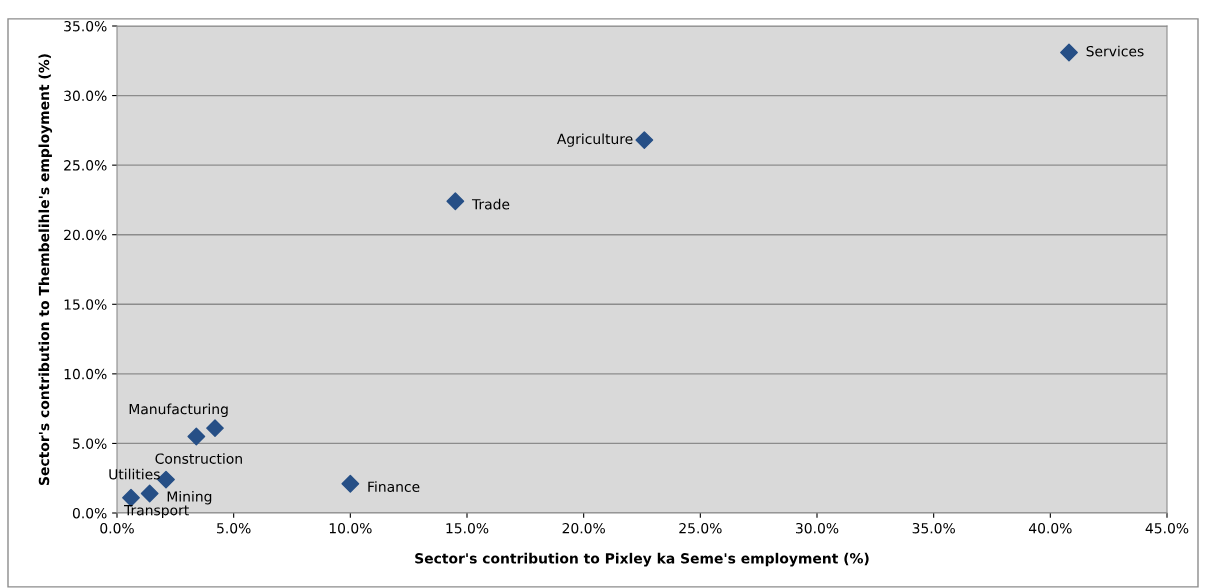 The image size is (1205, 588). I want to click on annotation: Trade, so click(490, 204).